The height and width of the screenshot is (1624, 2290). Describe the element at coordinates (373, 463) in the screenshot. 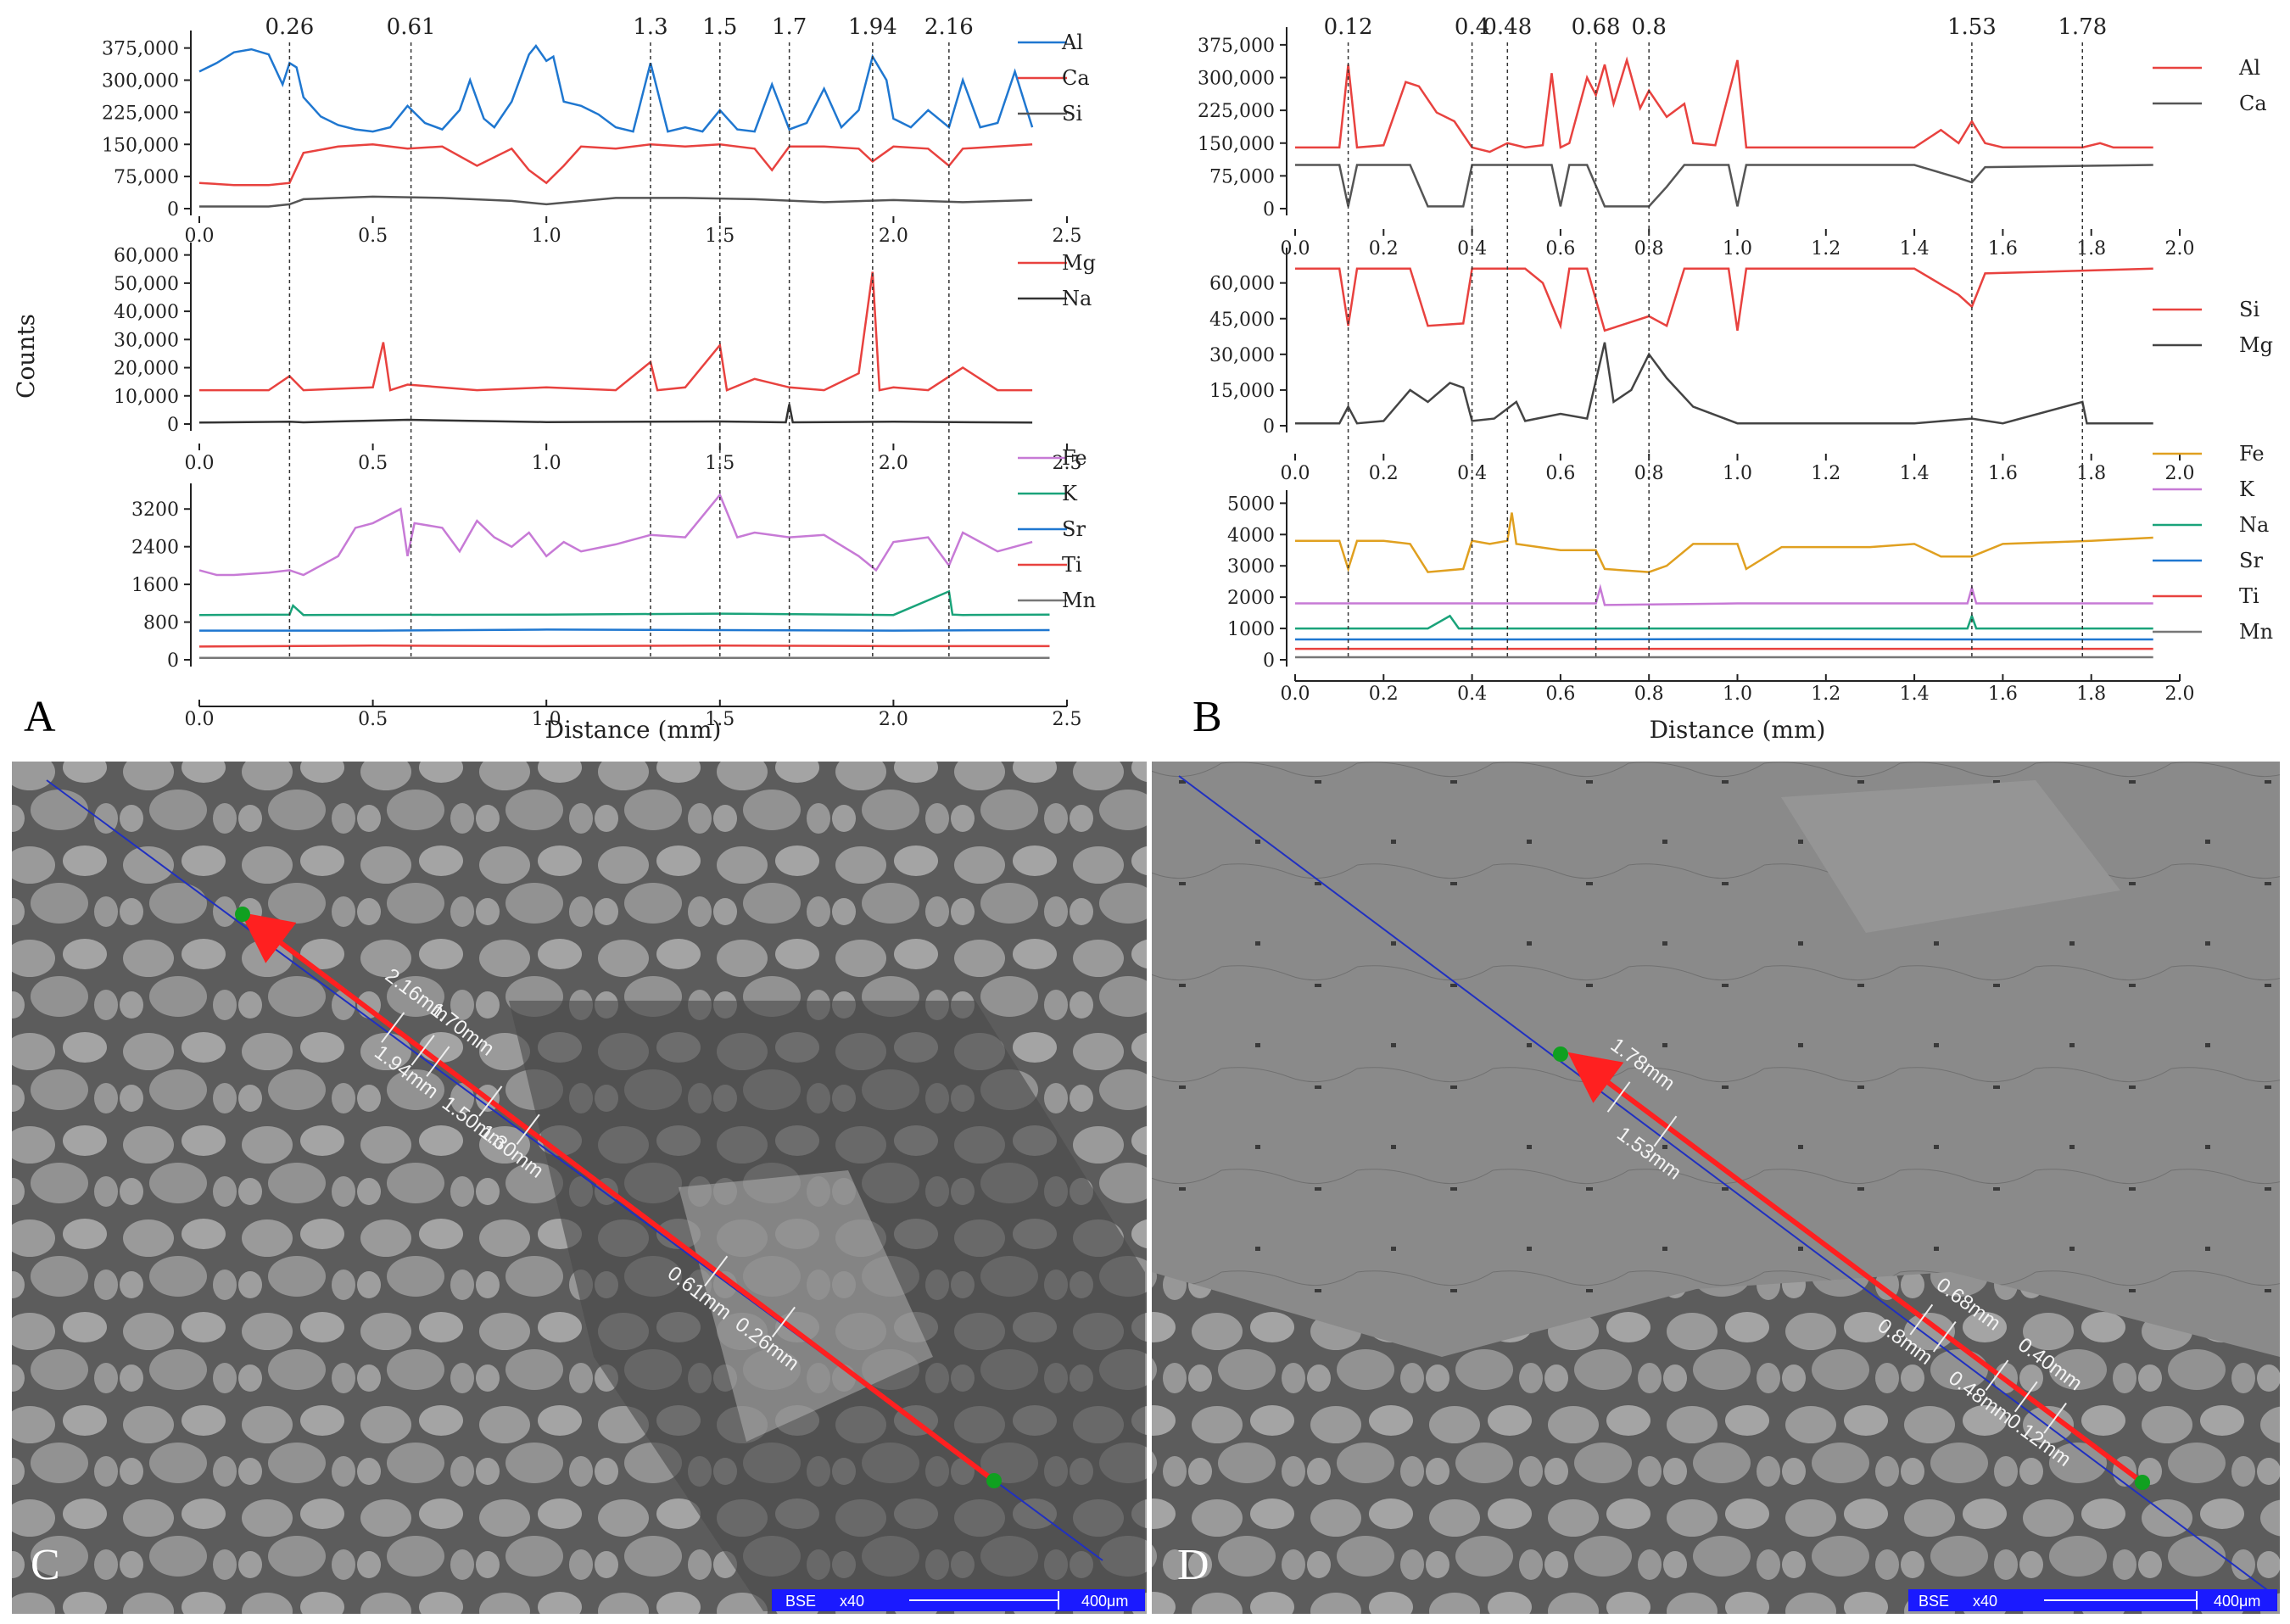

I see `x-tick-label: 0.5` at that location.